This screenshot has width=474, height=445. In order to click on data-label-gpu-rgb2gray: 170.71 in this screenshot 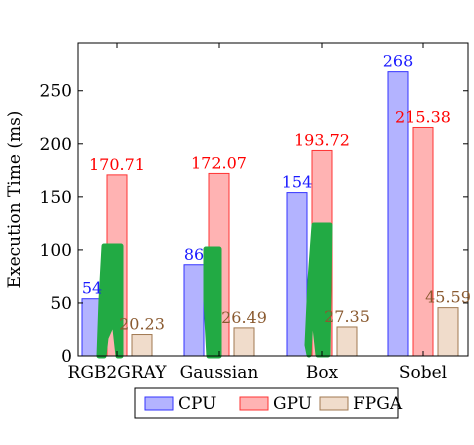, I will do `click(117, 164)`.